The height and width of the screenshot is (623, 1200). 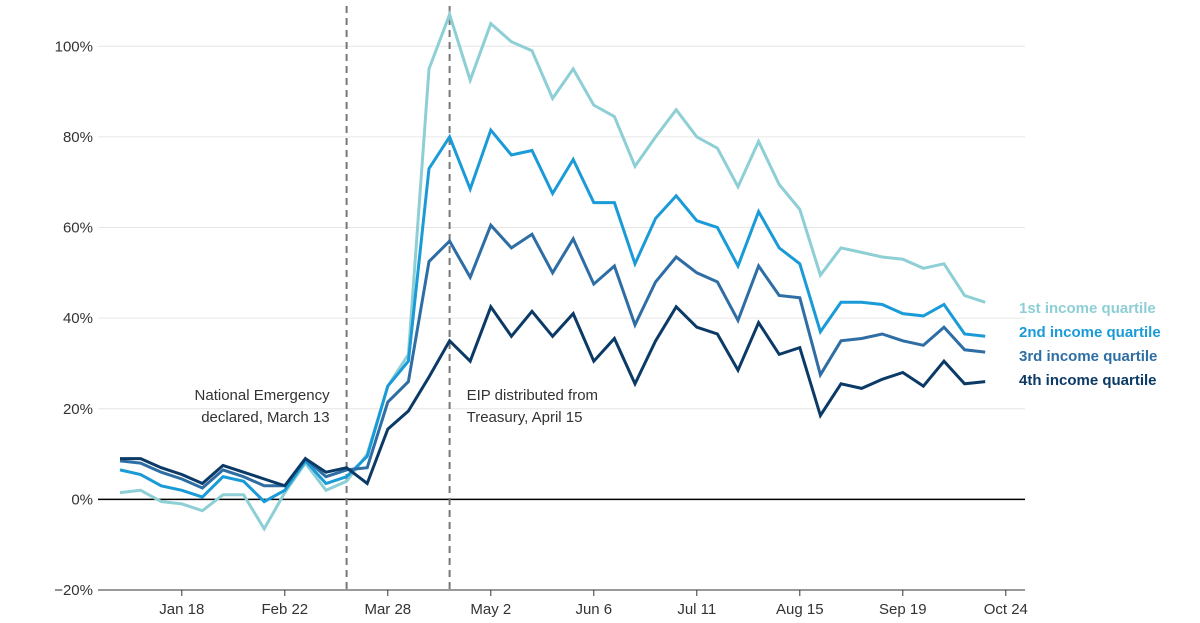 I want to click on event-marker-annotation: National Emergency, so click(x=263, y=395).